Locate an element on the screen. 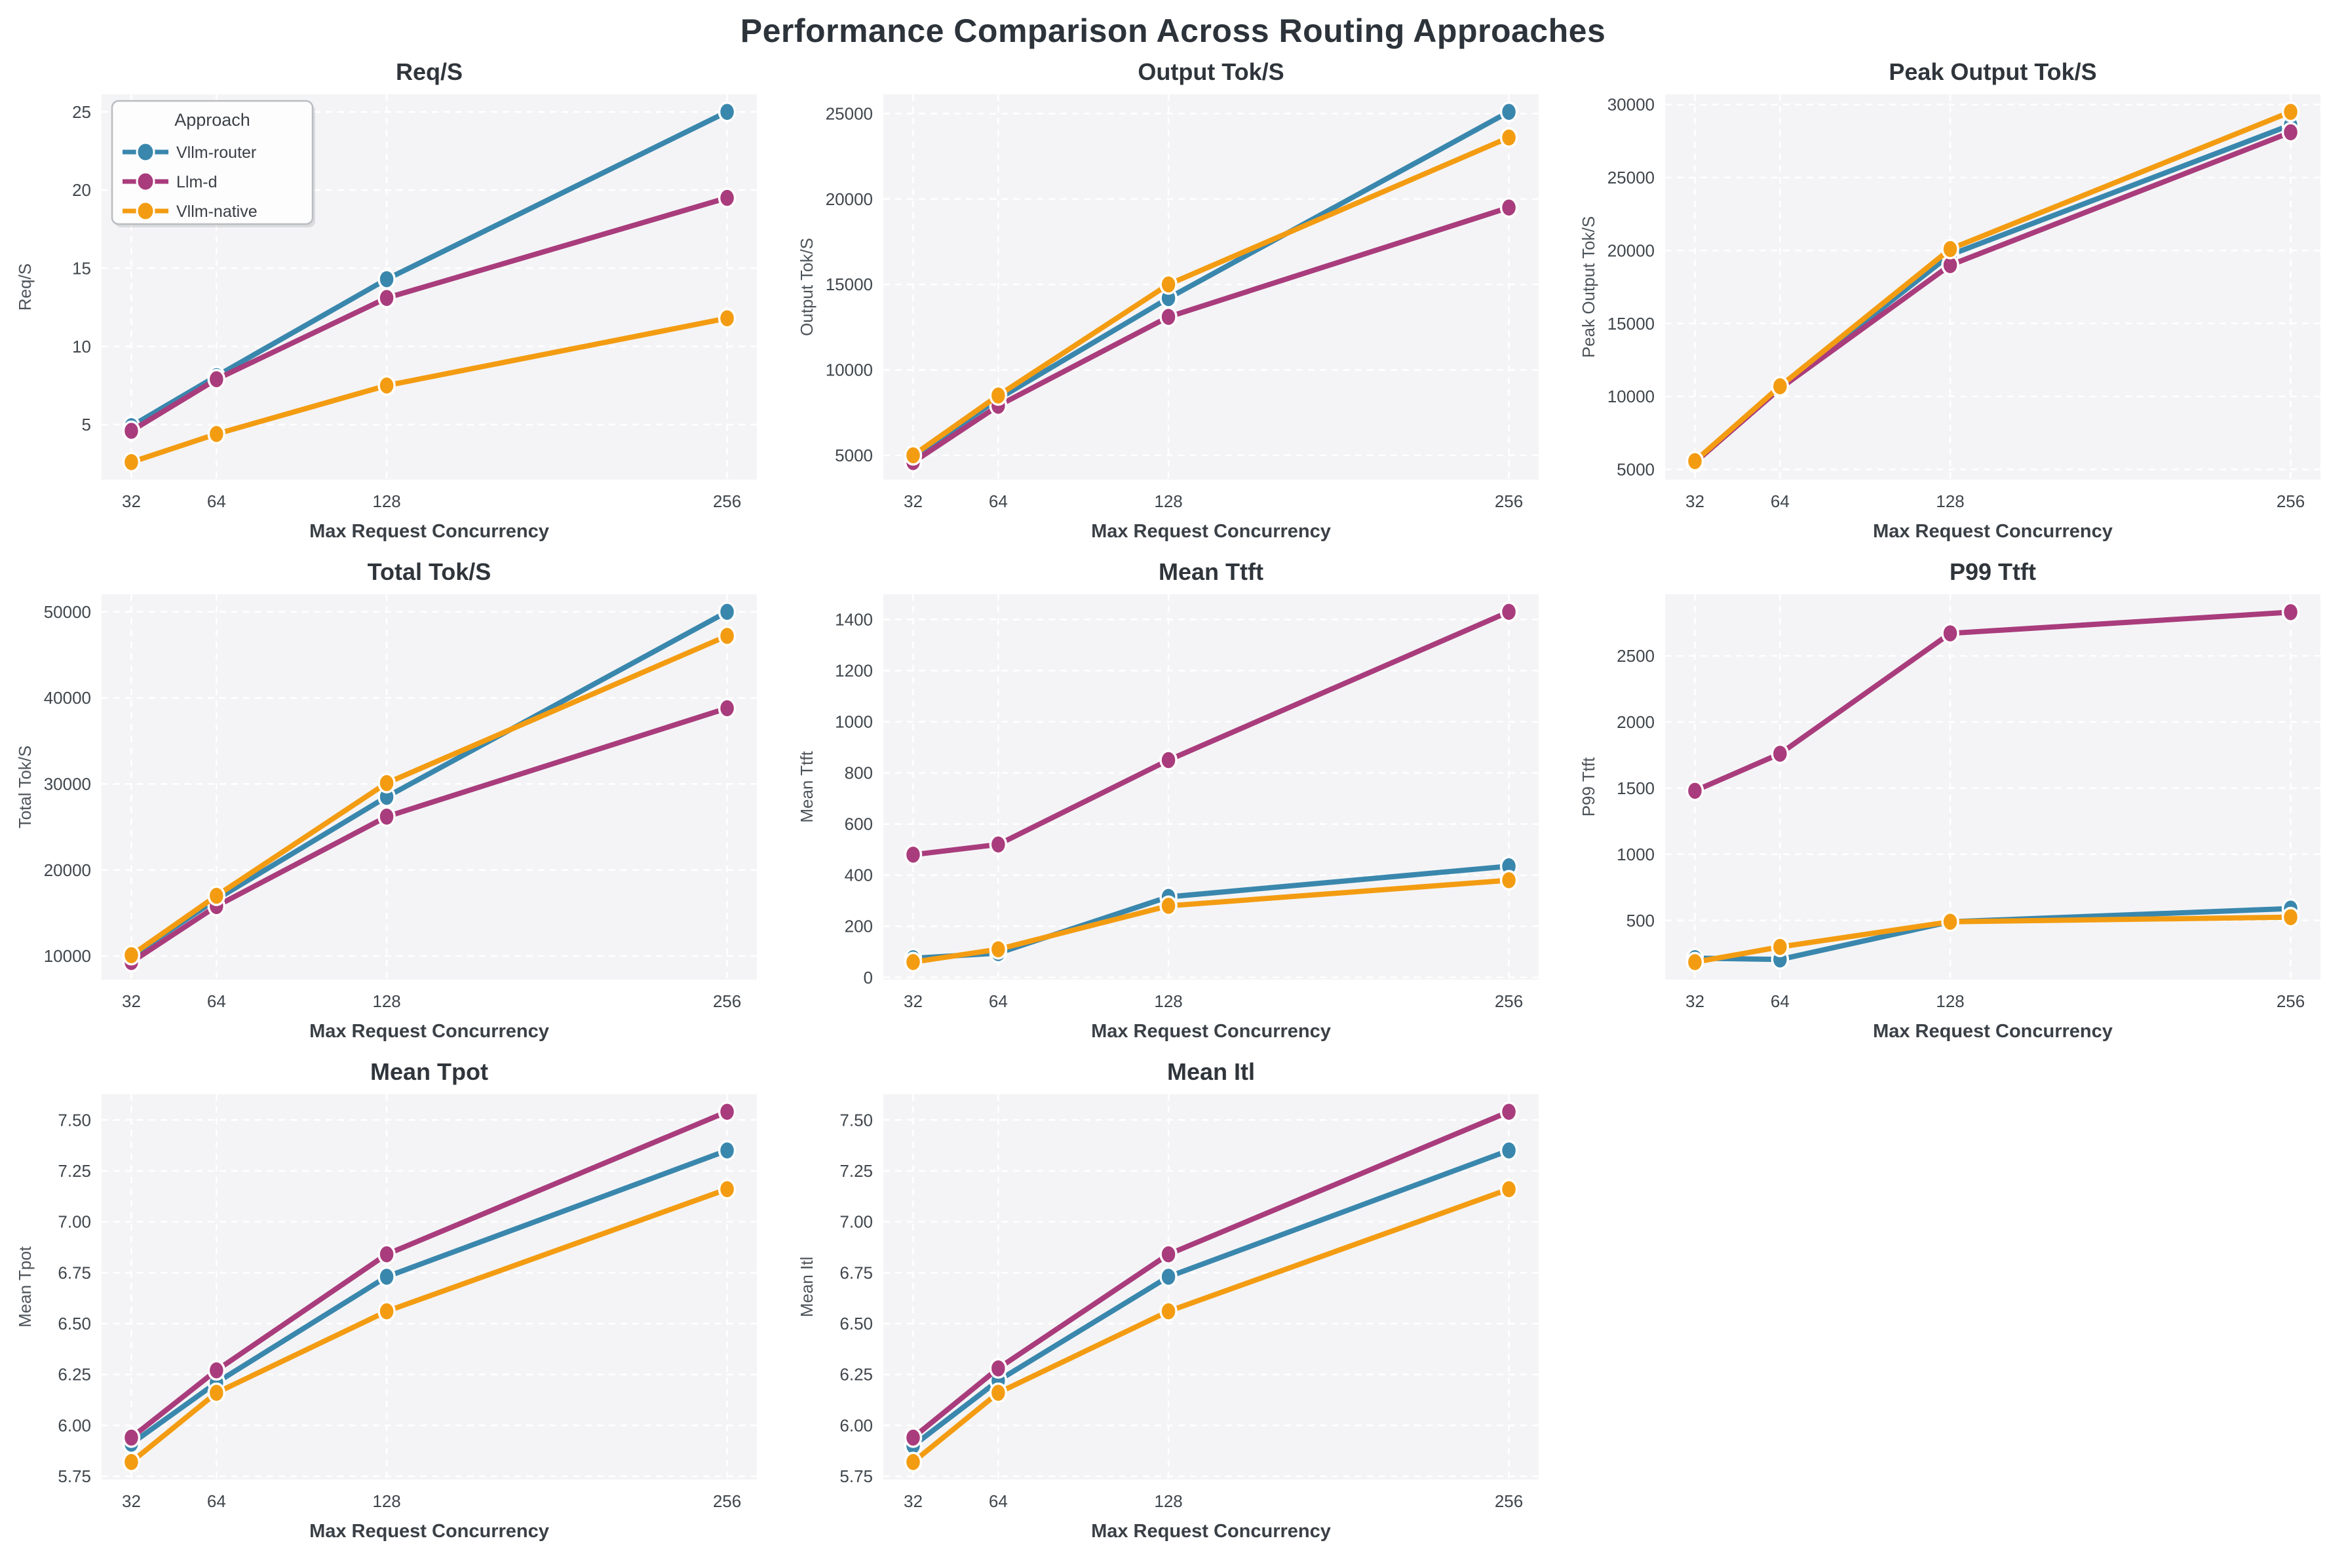  legend-item-llm-d: Llm-d is located at coordinates (197, 182).